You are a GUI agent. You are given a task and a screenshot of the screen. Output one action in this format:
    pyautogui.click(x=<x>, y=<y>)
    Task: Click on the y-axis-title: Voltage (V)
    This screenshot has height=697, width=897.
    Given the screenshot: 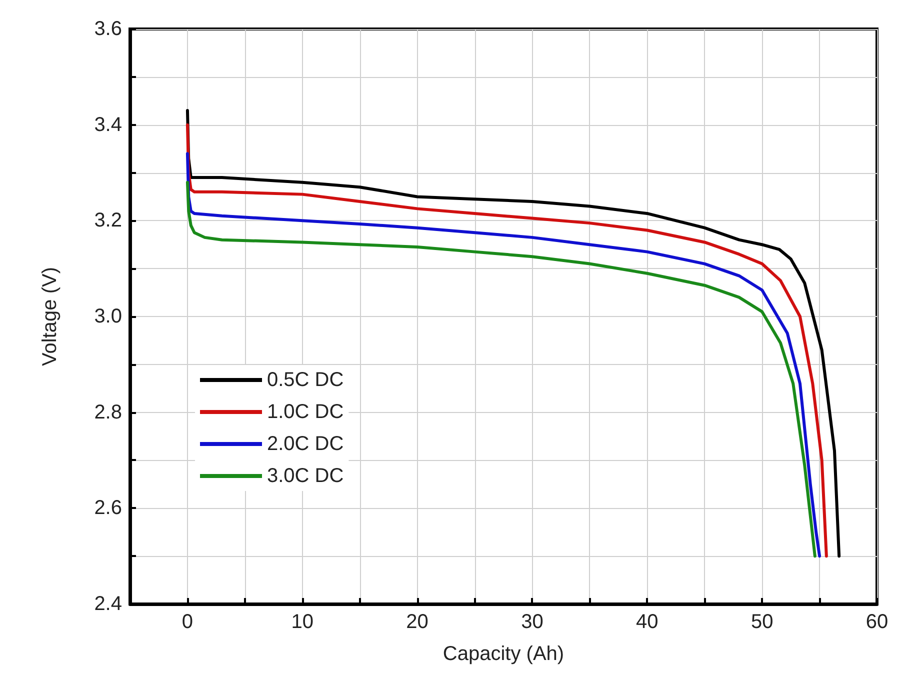 What is the action you would take?
    pyautogui.click(x=50, y=316)
    